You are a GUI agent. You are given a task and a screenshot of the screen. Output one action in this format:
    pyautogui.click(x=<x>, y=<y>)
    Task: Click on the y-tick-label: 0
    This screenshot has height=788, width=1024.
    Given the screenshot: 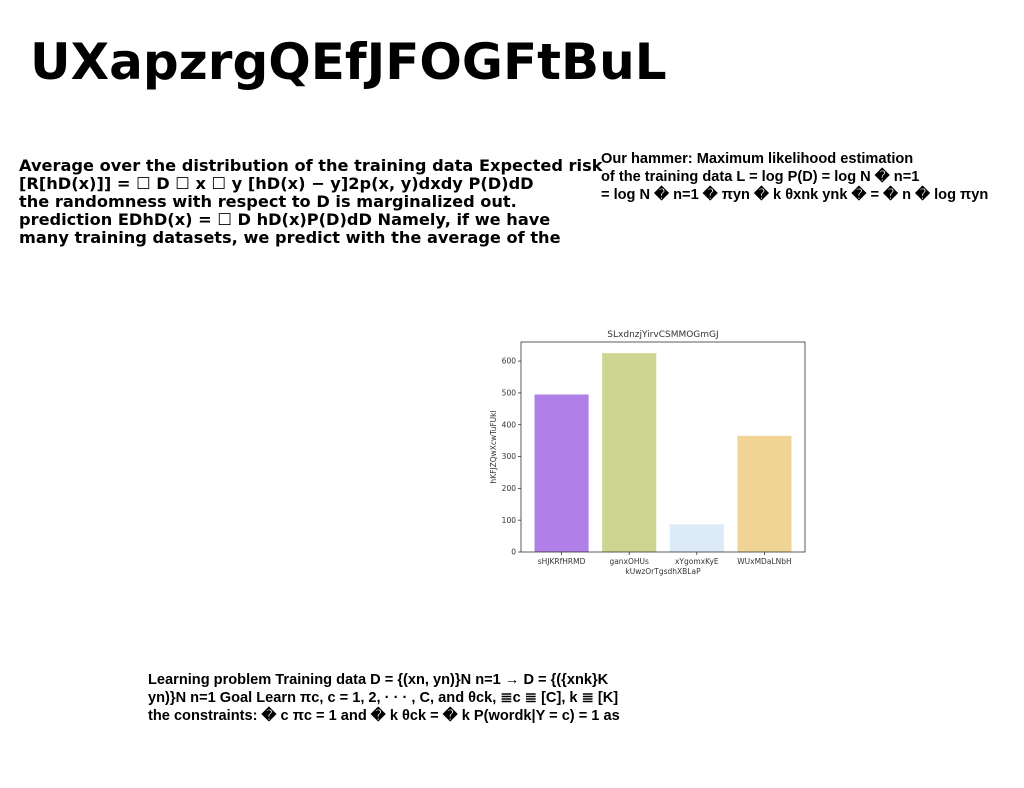 What is the action you would take?
    pyautogui.click(x=513, y=552)
    